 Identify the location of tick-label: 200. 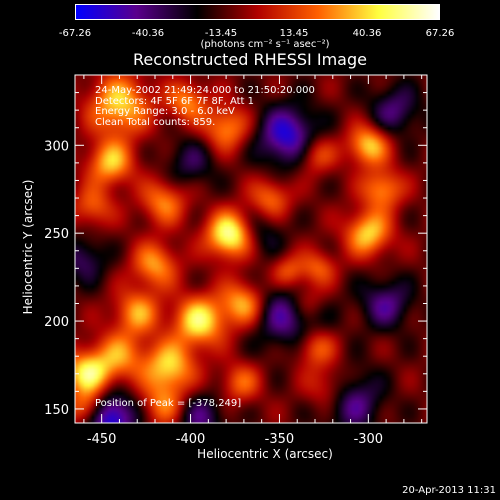
(56, 322).